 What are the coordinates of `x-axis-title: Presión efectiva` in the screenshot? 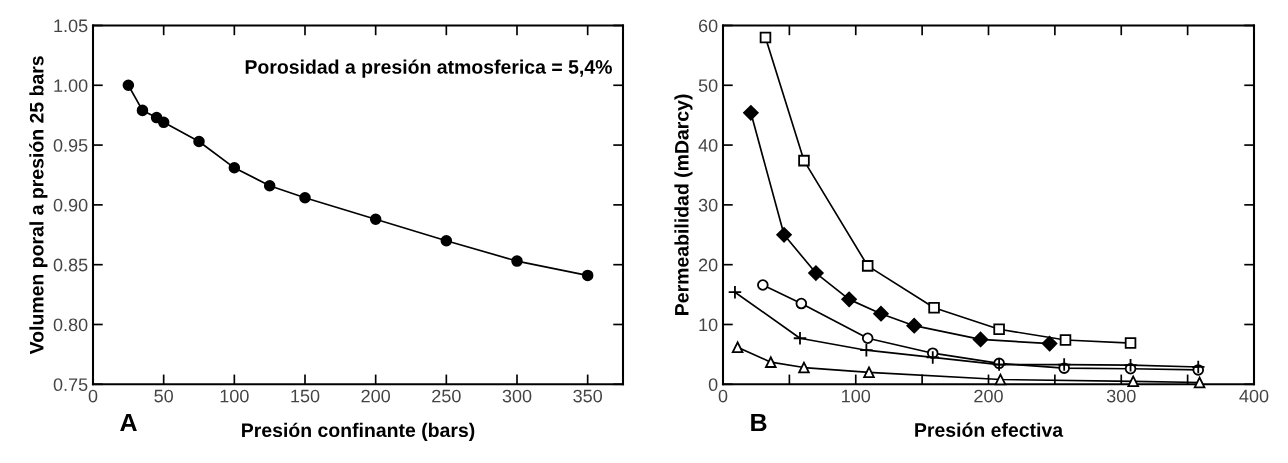 It's located at (989, 429).